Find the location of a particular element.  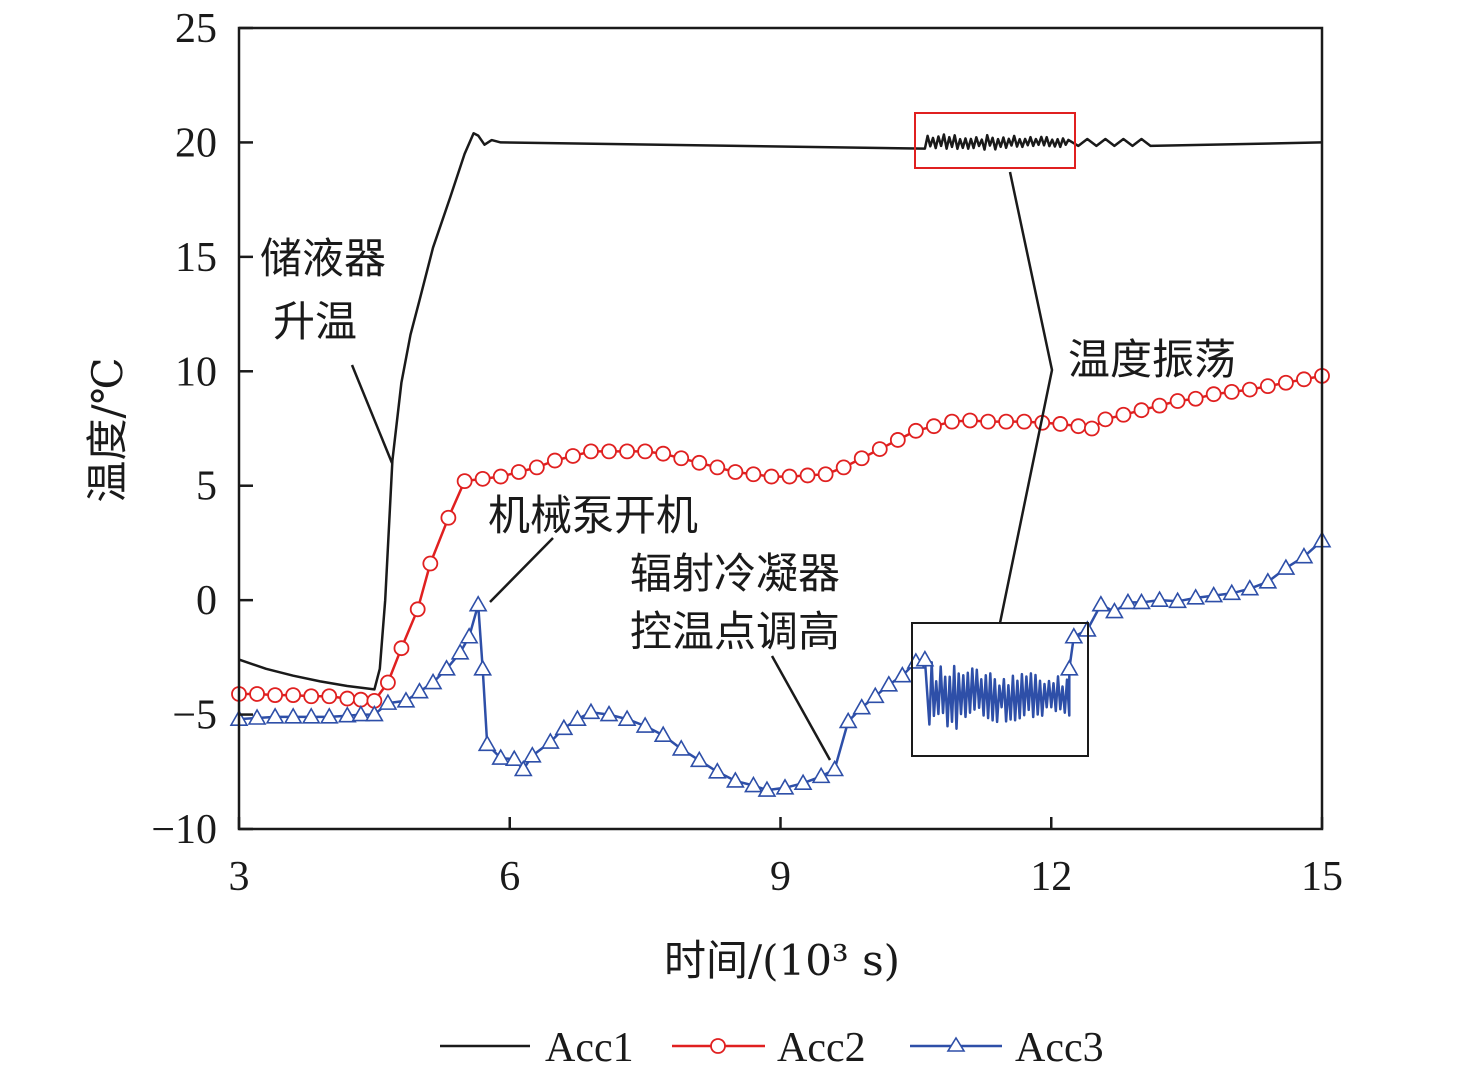

x-tick-label: 15 is located at coordinates (1322, 877).